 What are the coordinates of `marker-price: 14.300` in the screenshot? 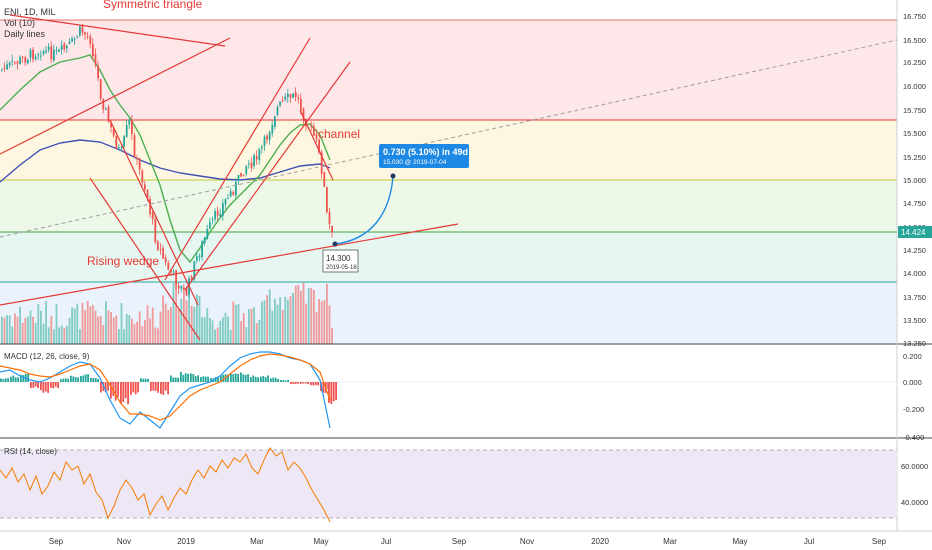 It's located at (338, 258).